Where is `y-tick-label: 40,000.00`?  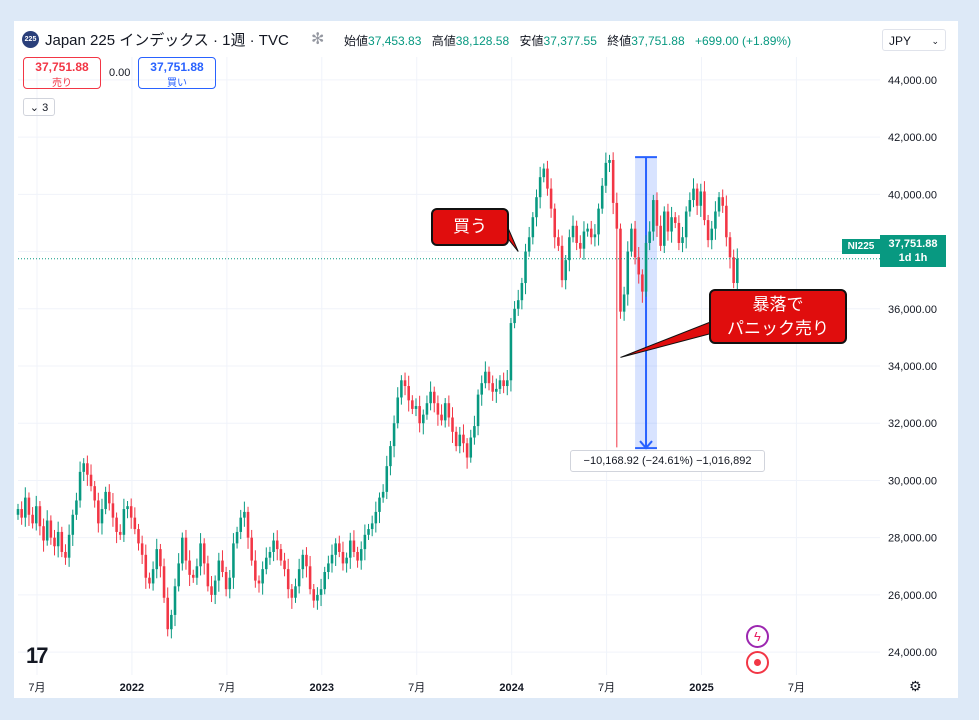 y-tick-label: 40,000.00 is located at coordinates (912, 195).